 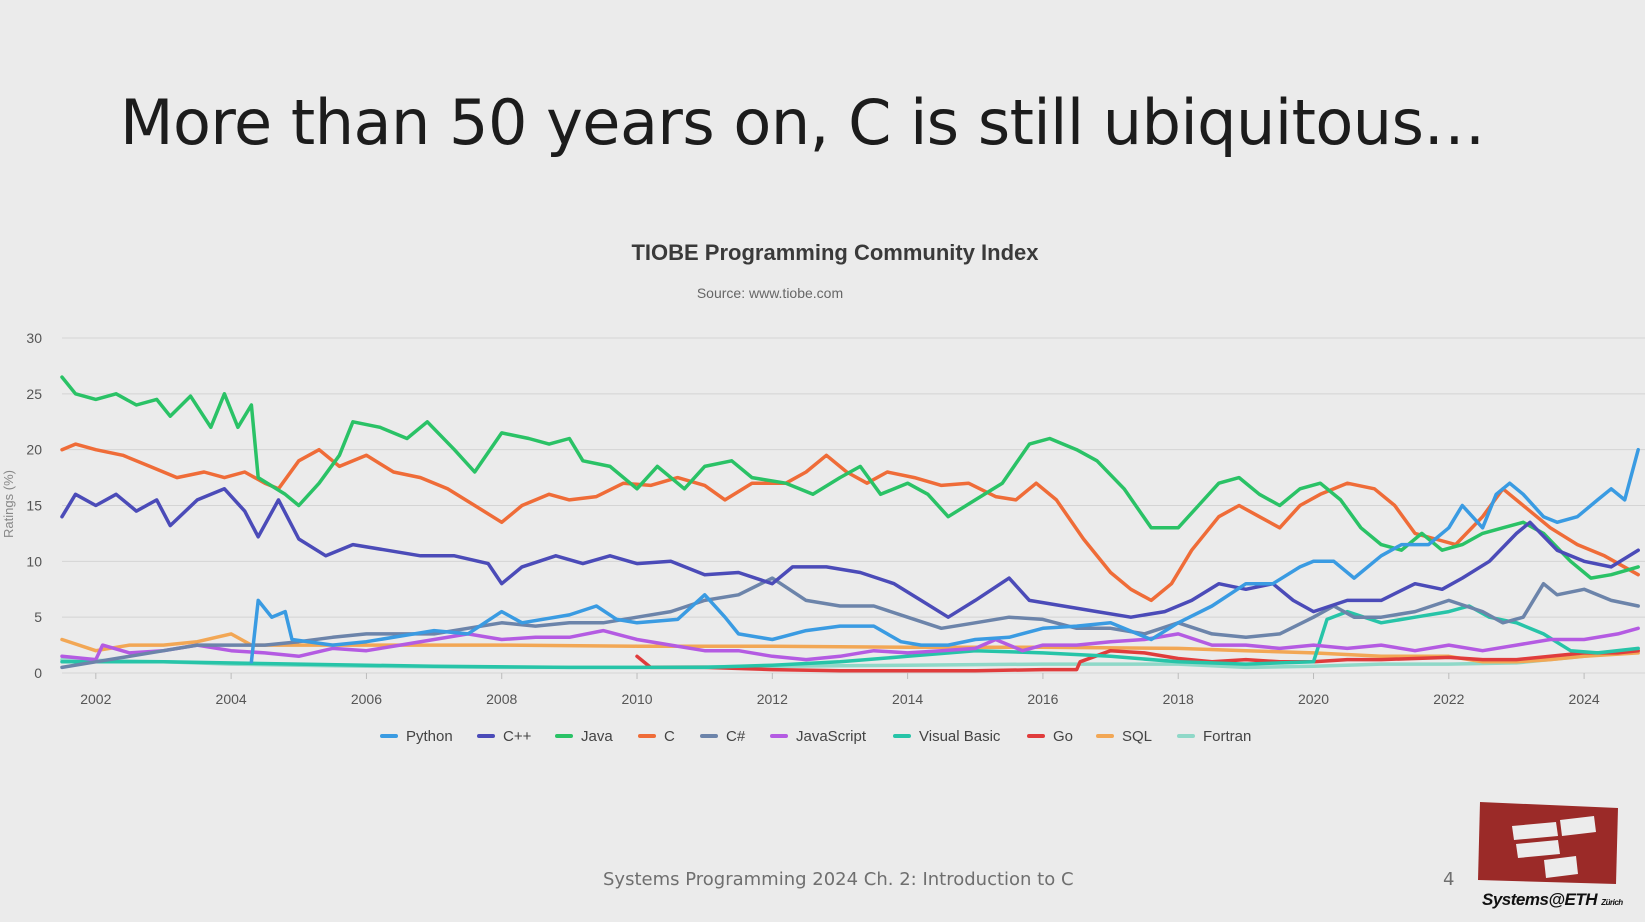 What do you see at coordinates (636, 699) in the screenshot?
I see `x-tick-label: 2010` at bounding box center [636, 699].